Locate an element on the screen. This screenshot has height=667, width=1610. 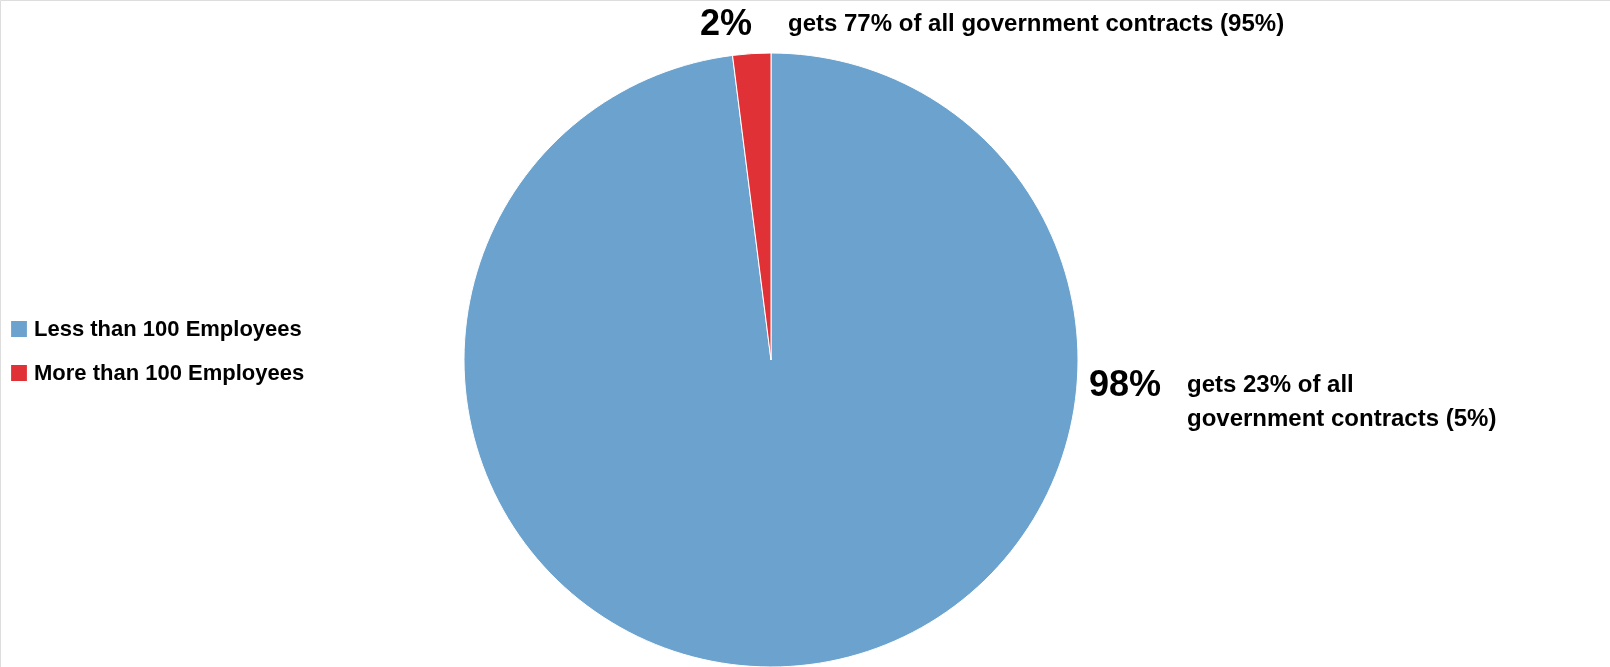
data-label: 2% is located at coordinates (726, 22).